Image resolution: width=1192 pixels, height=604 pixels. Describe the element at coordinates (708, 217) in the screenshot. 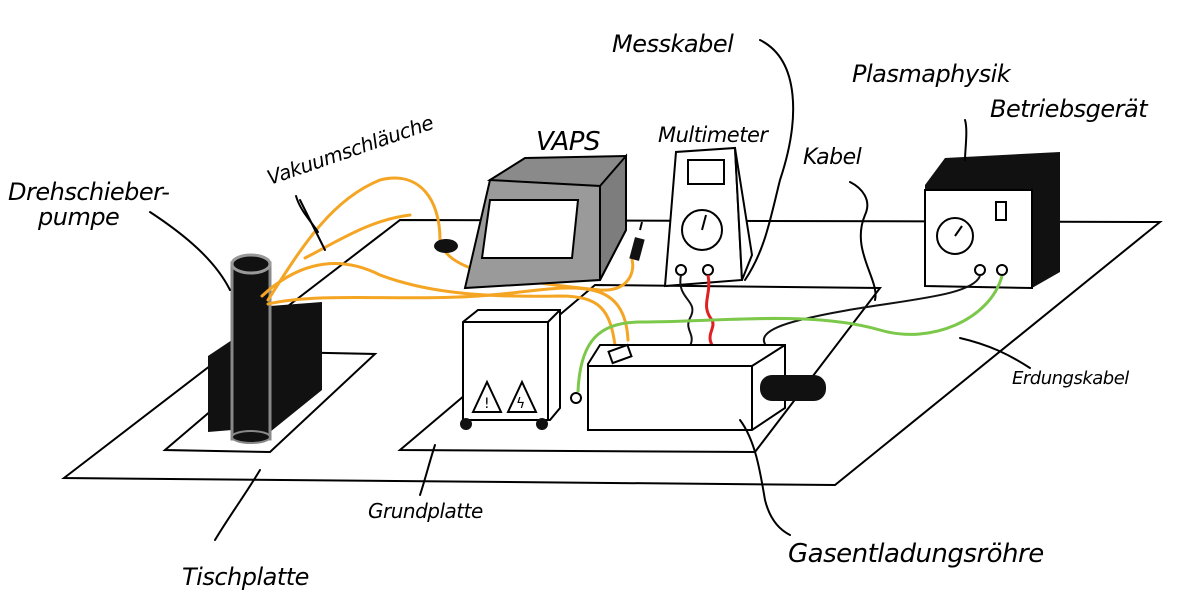

I see `multimeter-device` at that location.